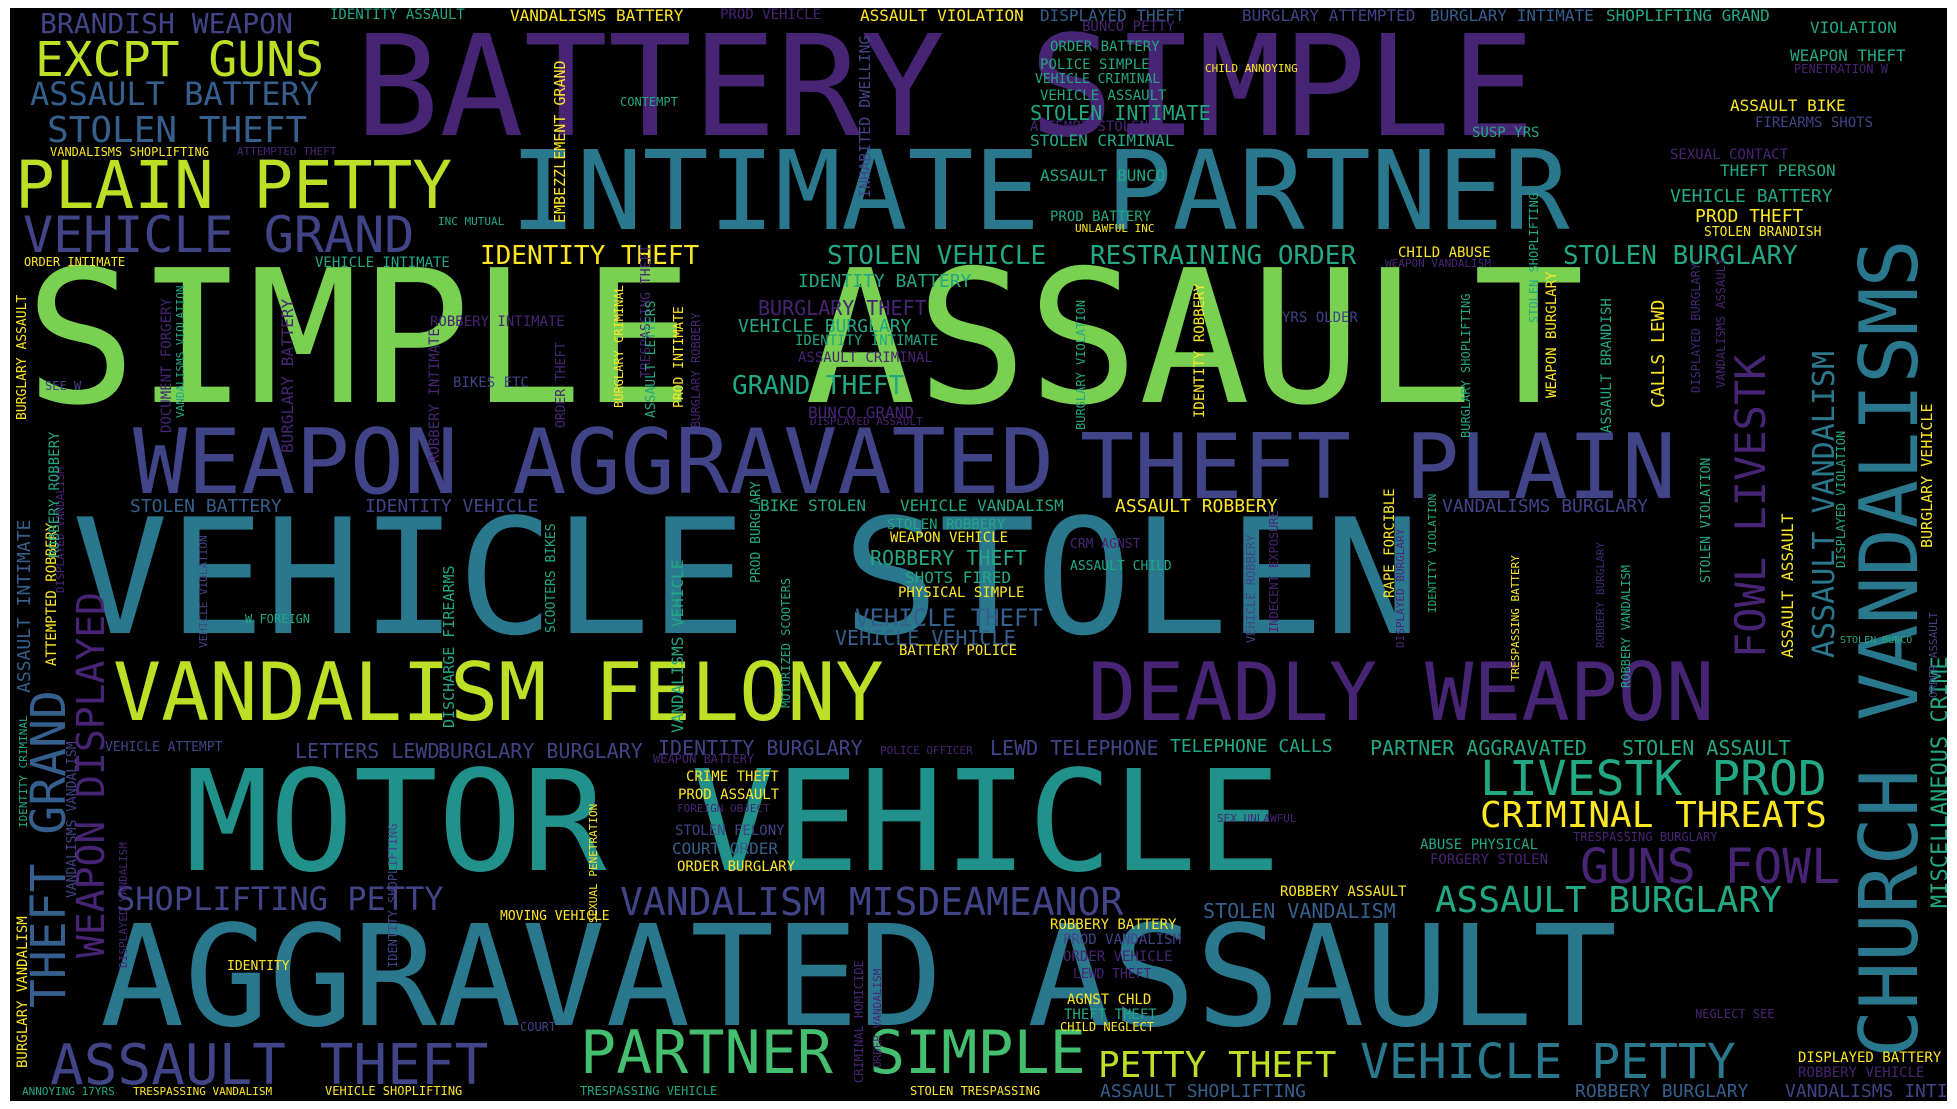 The height and width of the screenshot is (1109, 1957). I want to click on word-vehicle-battery: VEHICLE BATTERY, so click(1751, 196).